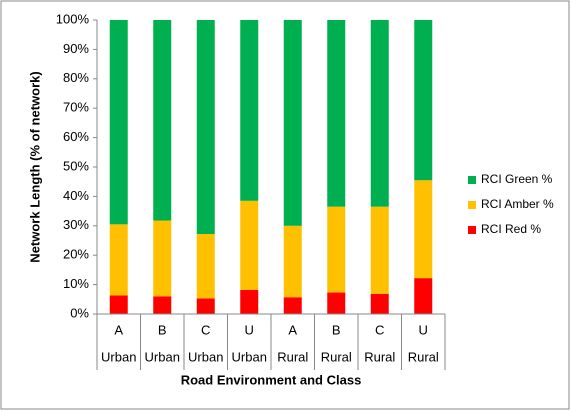 The image size is (572, 417). I want to click on x-axis-title: Road Environment and Class, so click(271, 379).